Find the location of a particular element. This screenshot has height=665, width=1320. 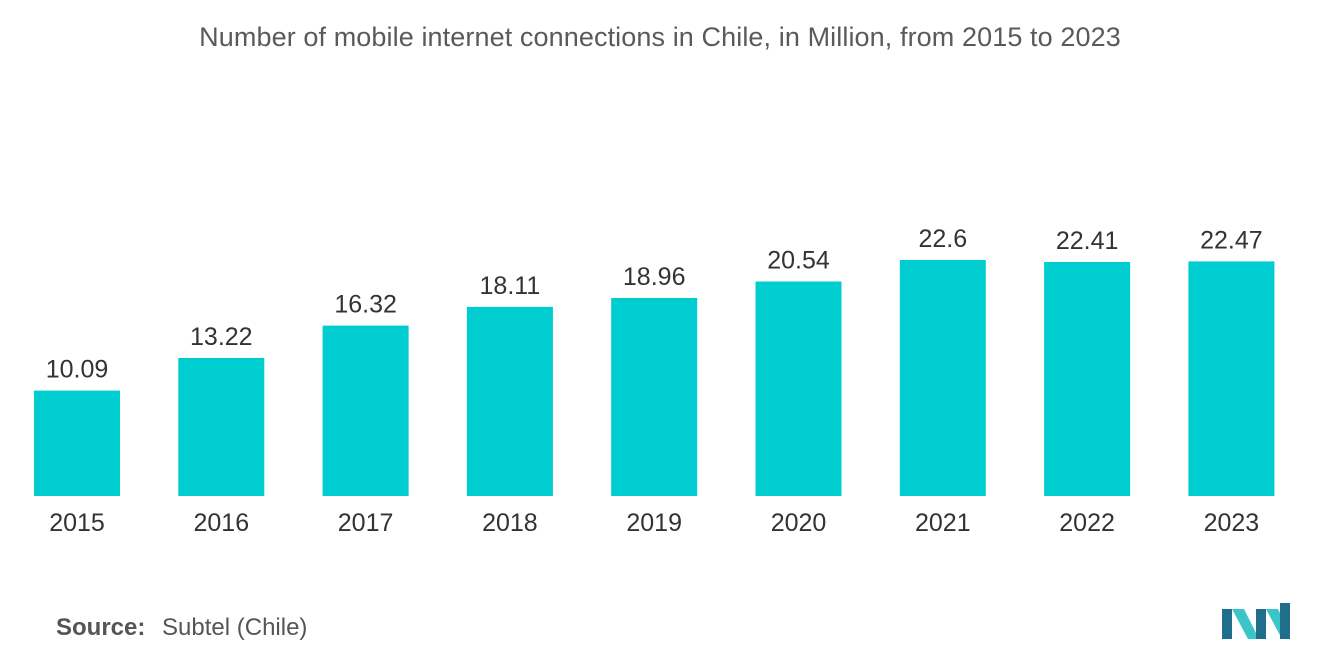

bar-2017 is located at coordinates (365, 410).